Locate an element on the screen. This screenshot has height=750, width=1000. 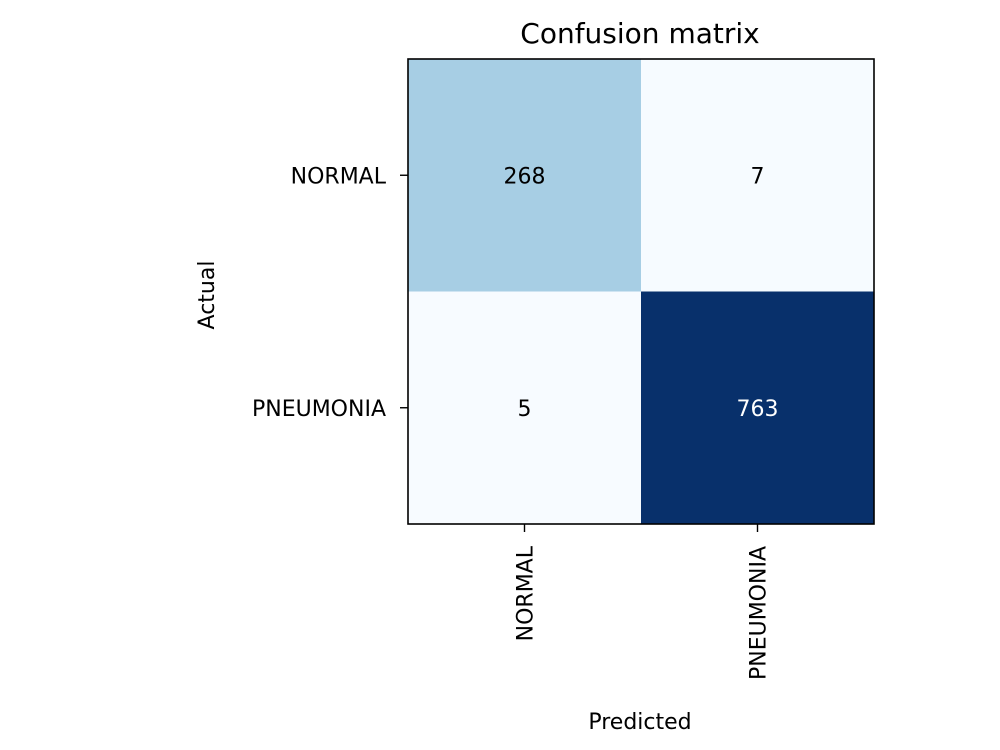
y-tick-label: NORMAL is located at coordinates (339, 176).